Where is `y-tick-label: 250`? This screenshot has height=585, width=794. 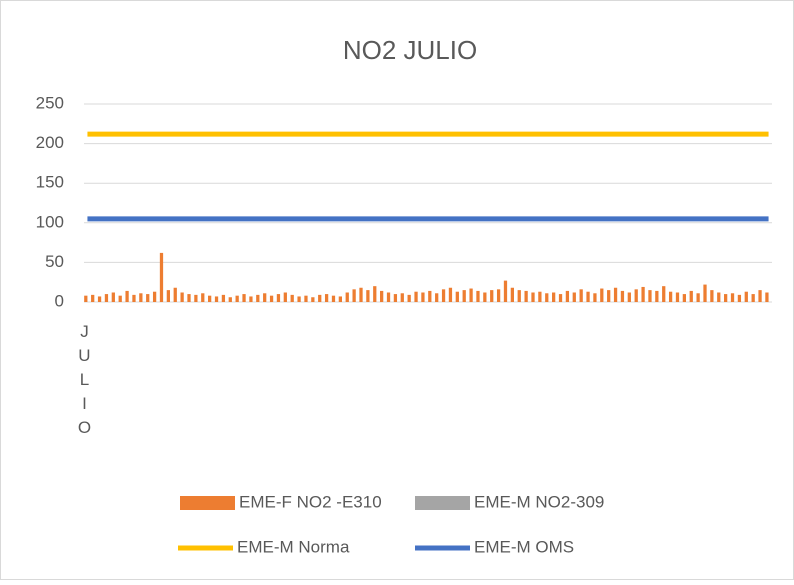
y-tick-label: 250 is located at coordinates (50, 102).